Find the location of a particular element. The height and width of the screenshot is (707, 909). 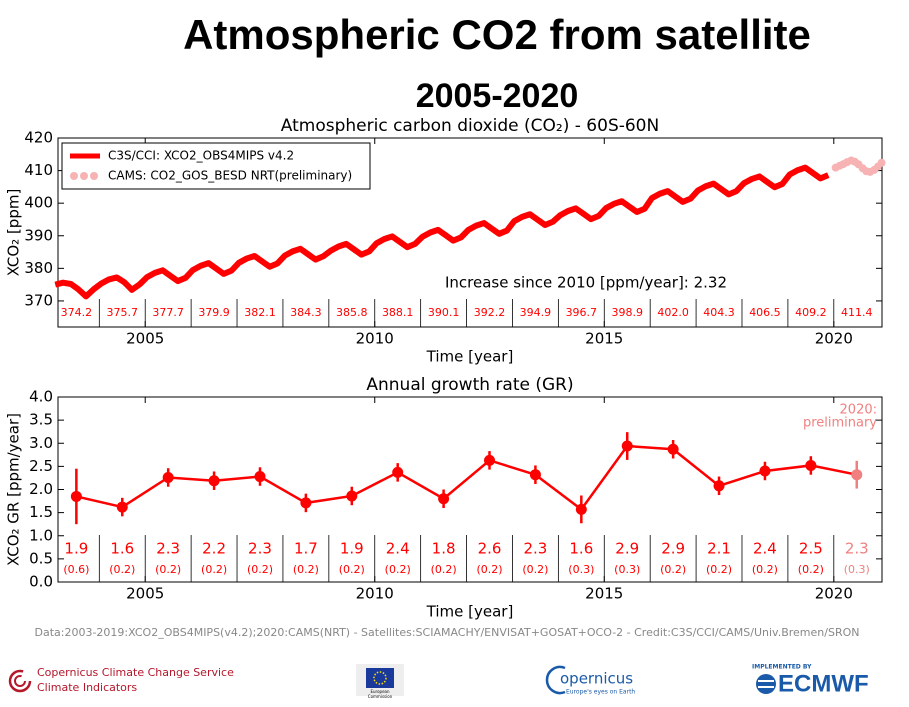

ecmwf-icon is located at coordinates (766, 684).